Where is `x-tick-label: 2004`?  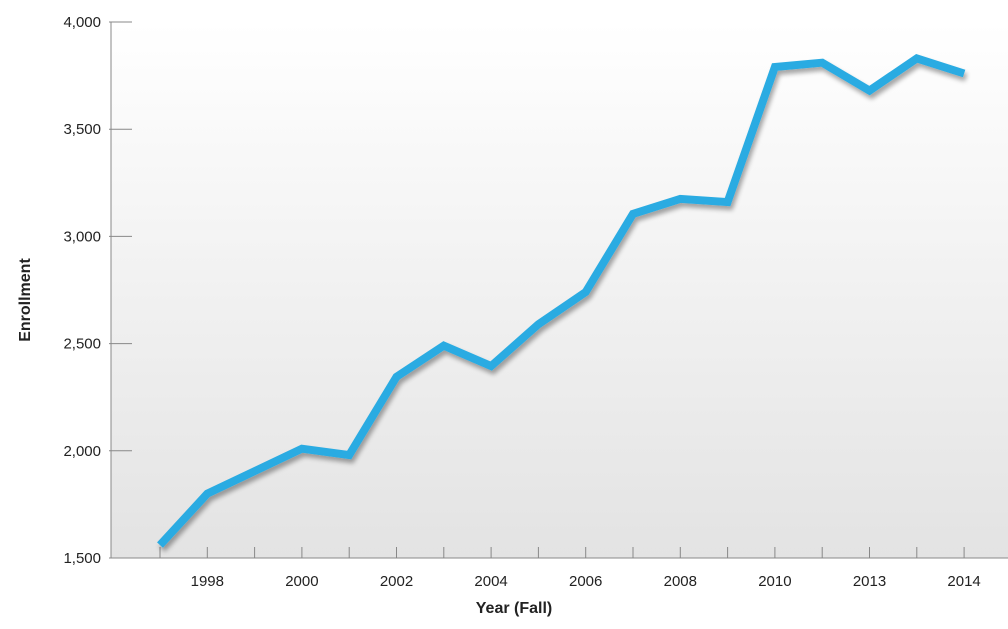 x-tick-label: 2004 is located at coordinates (490, 581).